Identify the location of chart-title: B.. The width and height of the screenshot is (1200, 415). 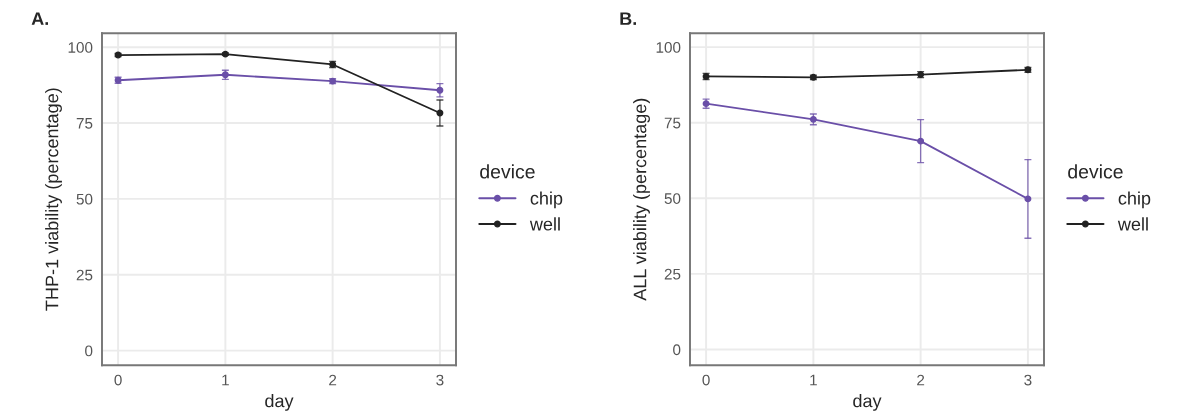
(628, 18).